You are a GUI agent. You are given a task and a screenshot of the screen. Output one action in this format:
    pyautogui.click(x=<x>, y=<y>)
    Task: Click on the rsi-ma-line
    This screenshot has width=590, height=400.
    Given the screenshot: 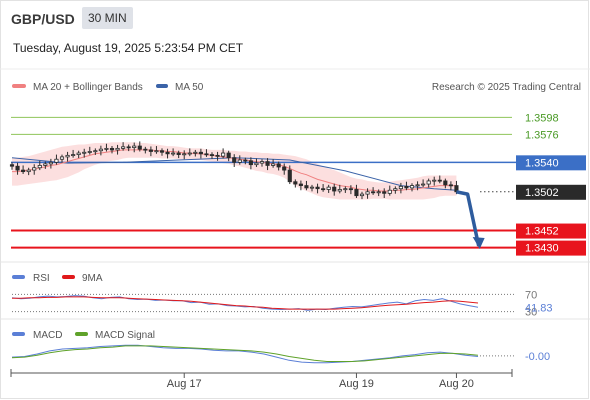 What is the action you would take?
    pyautogui.click(x=245, y=303)
    